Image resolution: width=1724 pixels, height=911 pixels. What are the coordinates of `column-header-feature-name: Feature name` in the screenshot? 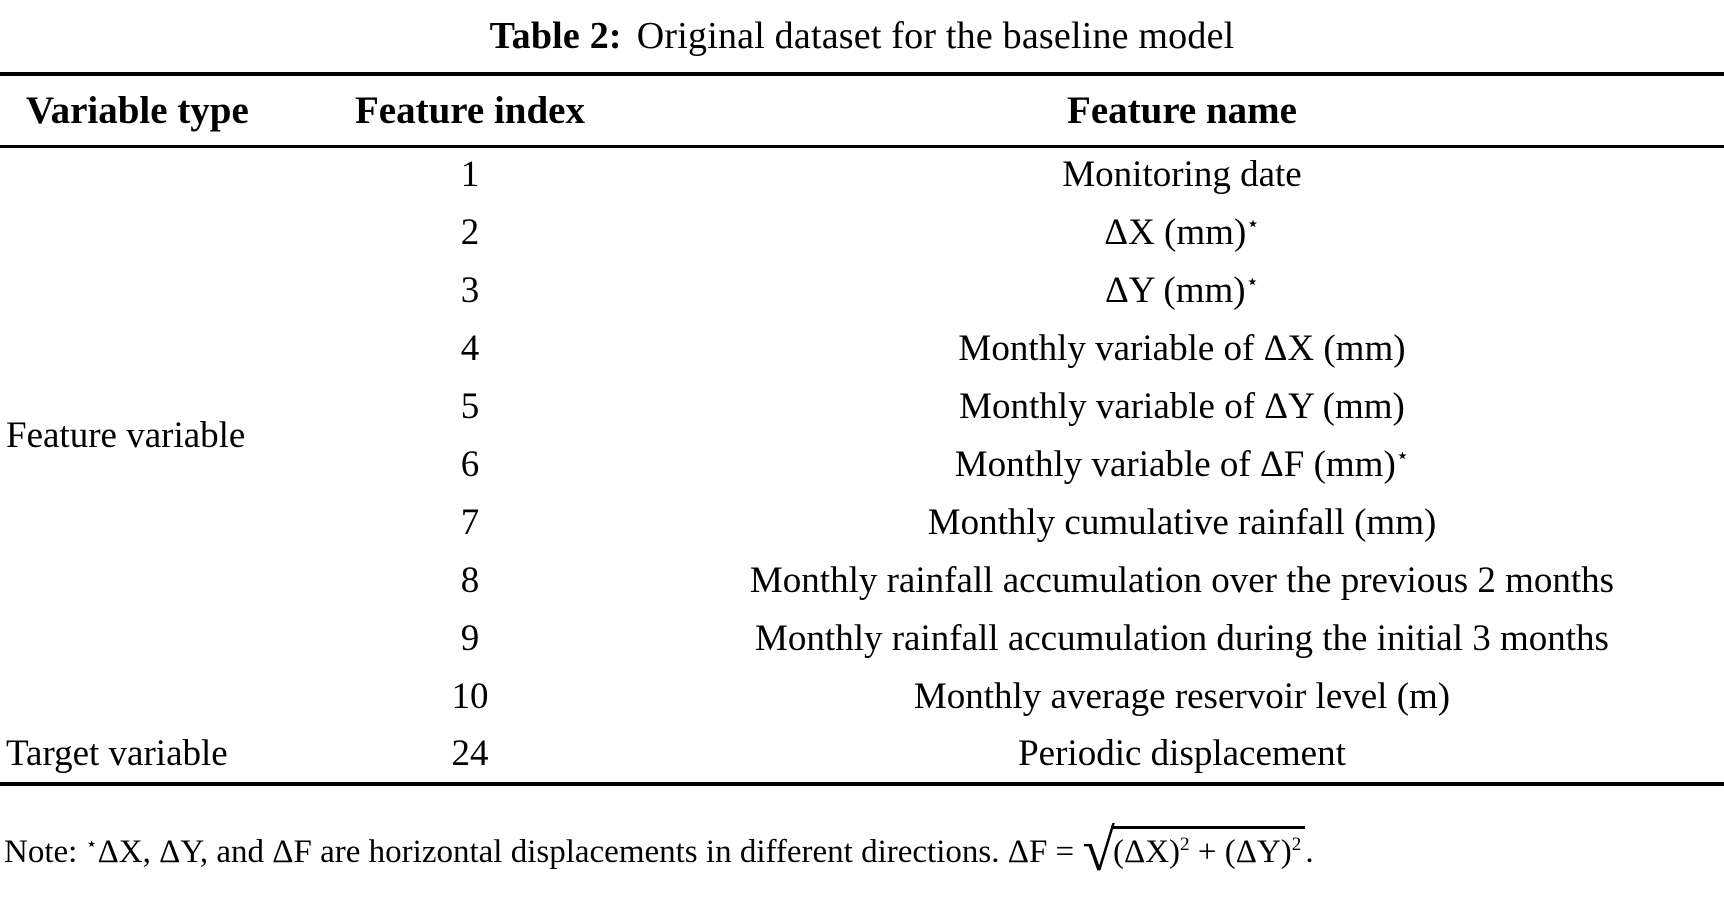 It's located at (1182, 110).